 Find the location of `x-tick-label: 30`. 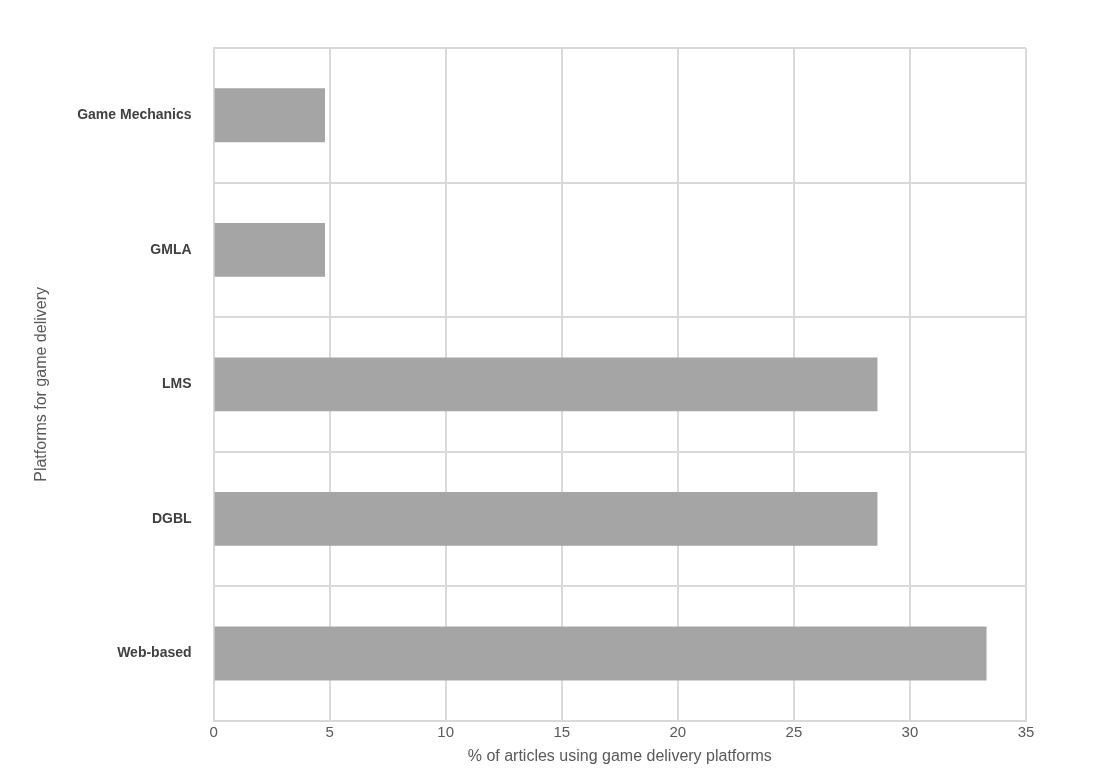

x-tick-label: 30 is located at coordinates (910, 731).